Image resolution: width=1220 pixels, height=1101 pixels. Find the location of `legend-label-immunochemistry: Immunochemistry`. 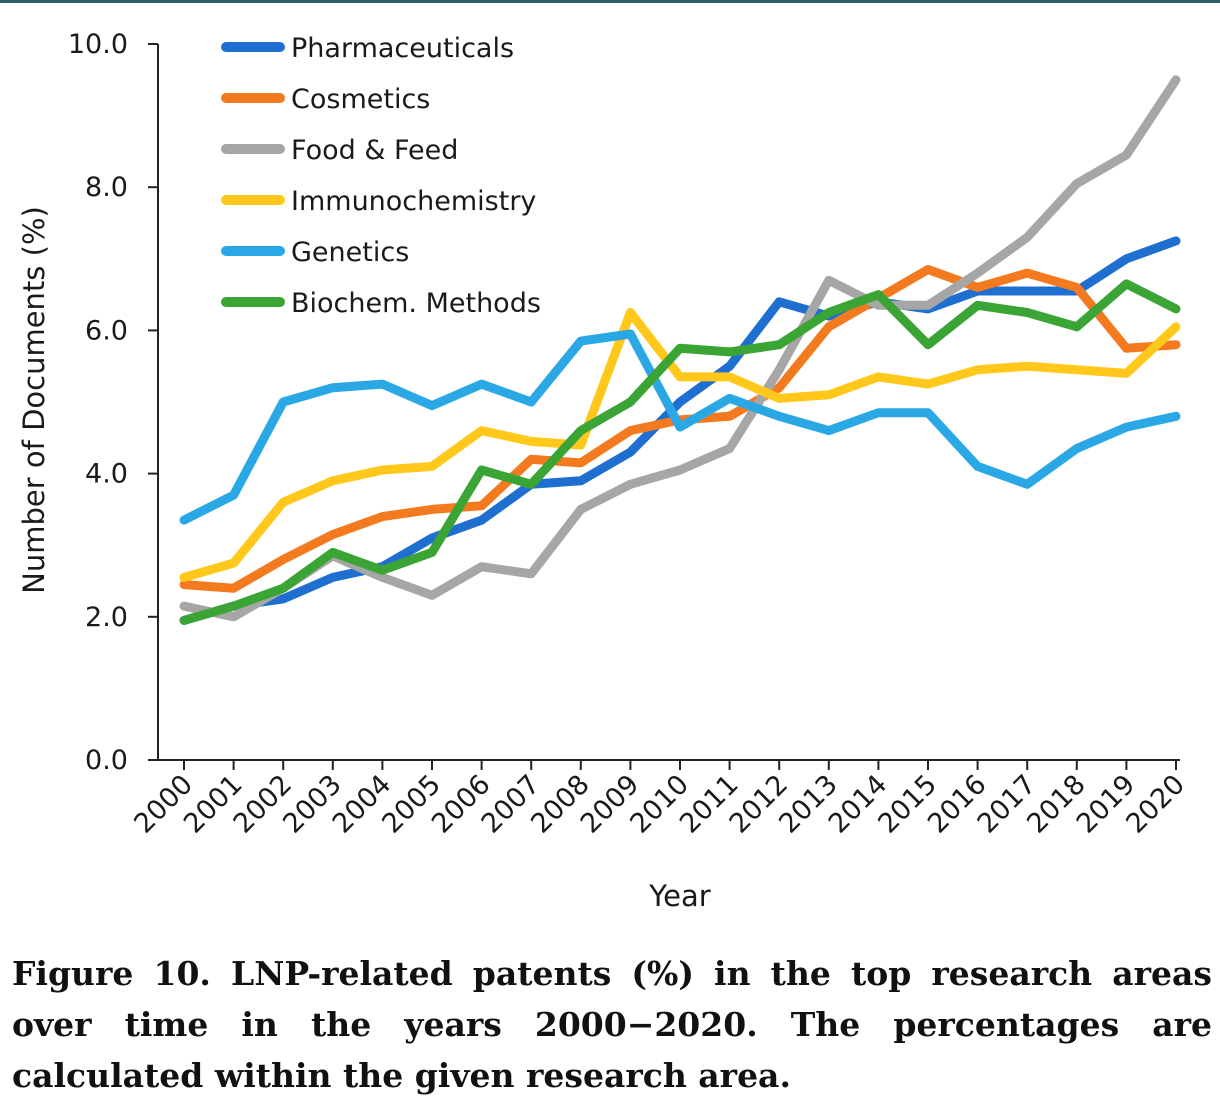

legend-label-immunochemistry: Immunochemistry is located at coordinates (413, 201).